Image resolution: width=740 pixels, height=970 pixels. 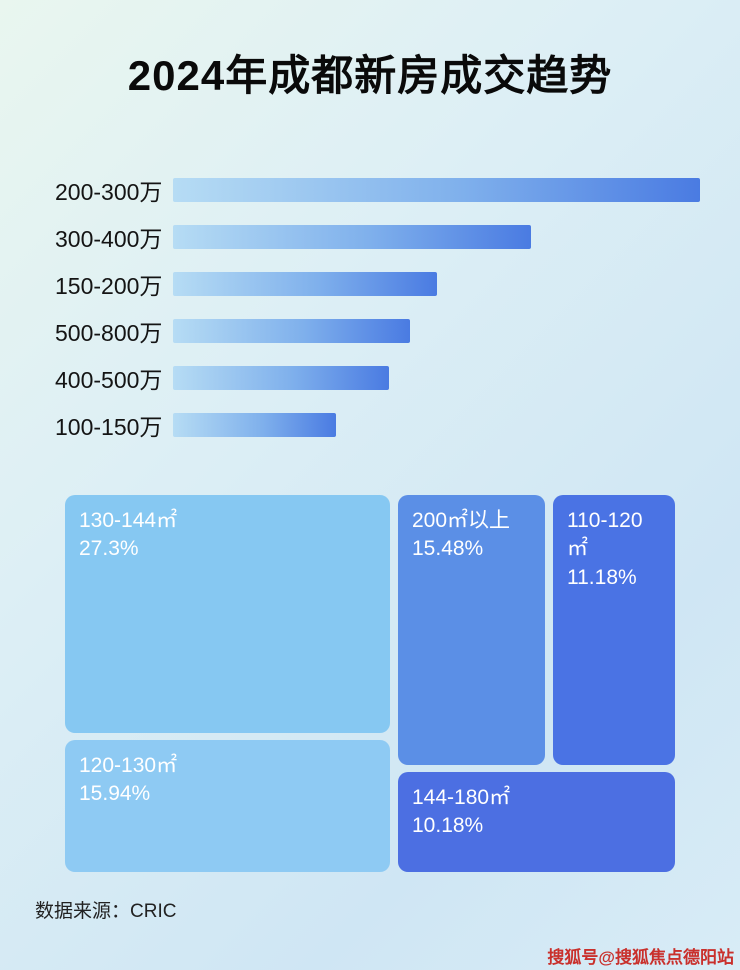 I want to click on bar-row: 400-500万, so click(x=377, y=379).